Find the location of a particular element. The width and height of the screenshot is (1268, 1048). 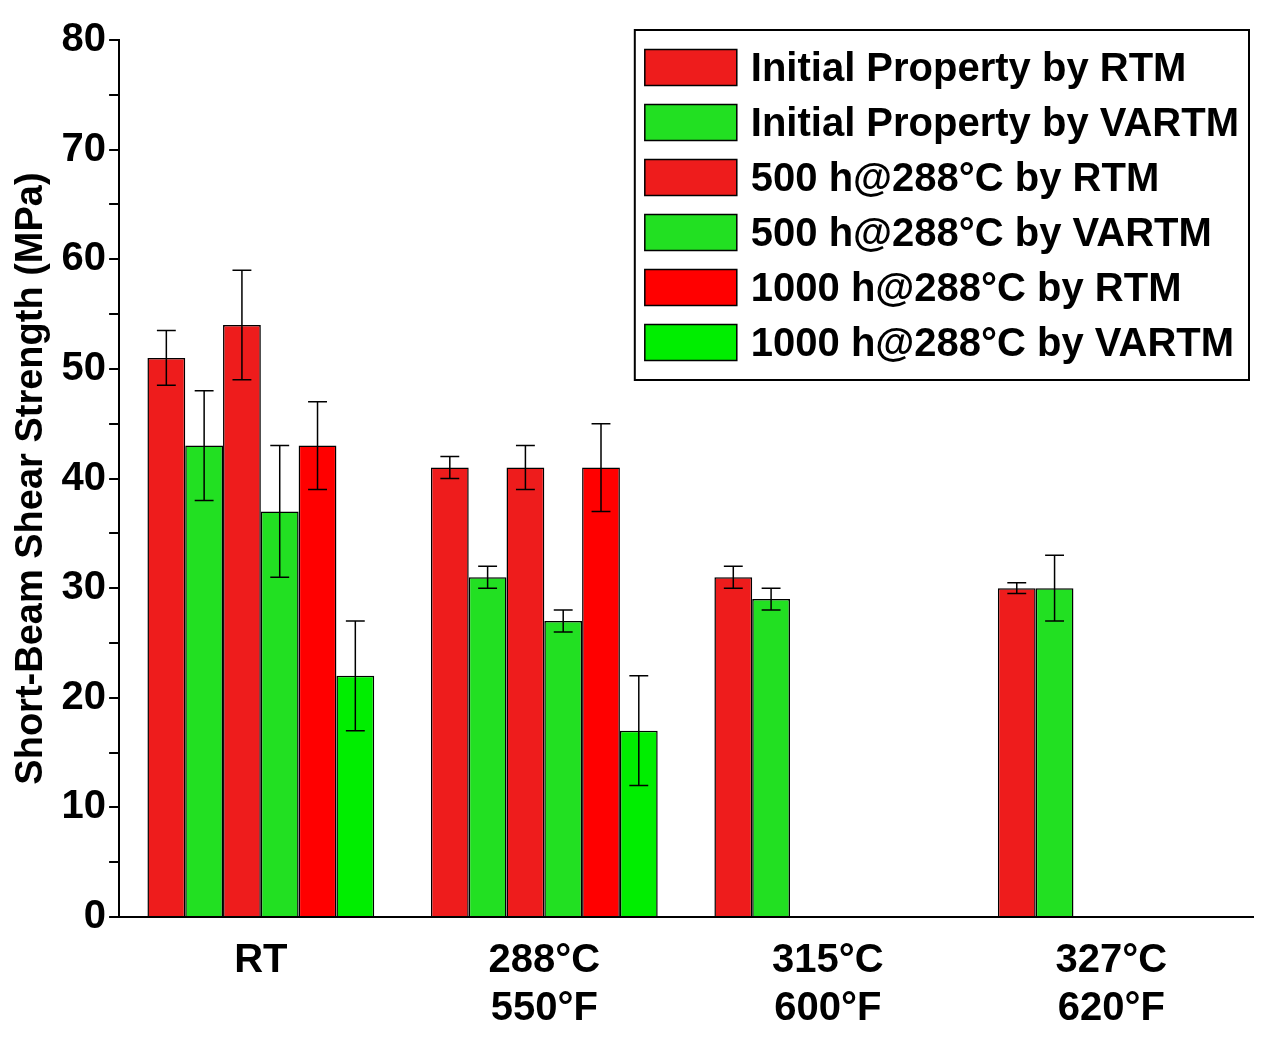

y-tick-label: 10 is located at coordinates (84, 804).